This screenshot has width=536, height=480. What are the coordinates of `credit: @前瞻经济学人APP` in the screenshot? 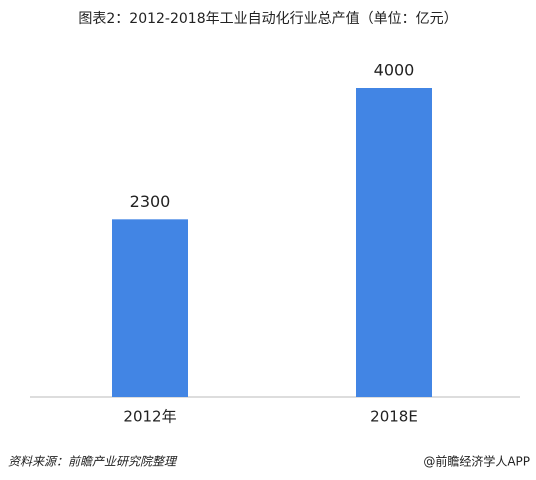 It's located at (476, 461).